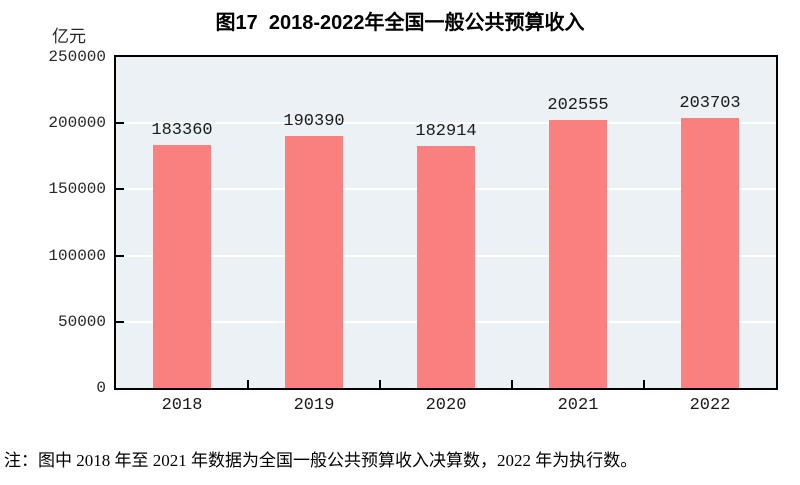  Describe the element at coordinates (578, 253) in the screenshot. I see `bar-2021` at that location.